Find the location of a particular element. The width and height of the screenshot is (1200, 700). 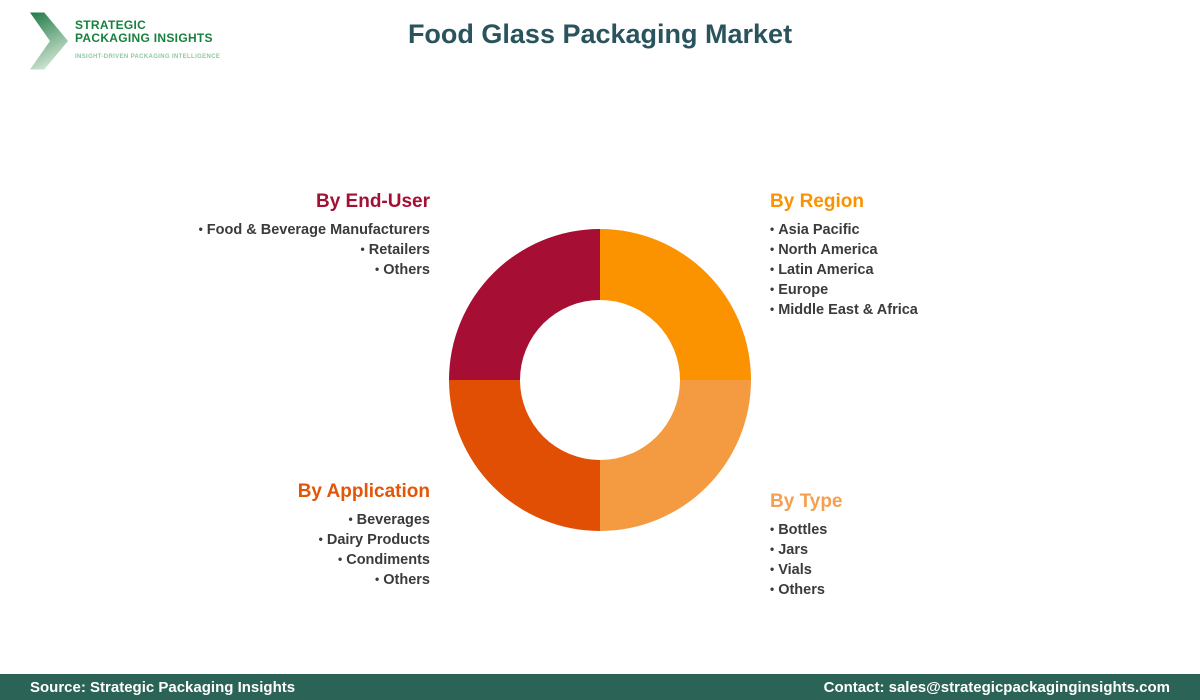

list-item-label: Europe is located at coordinates (803, 290).